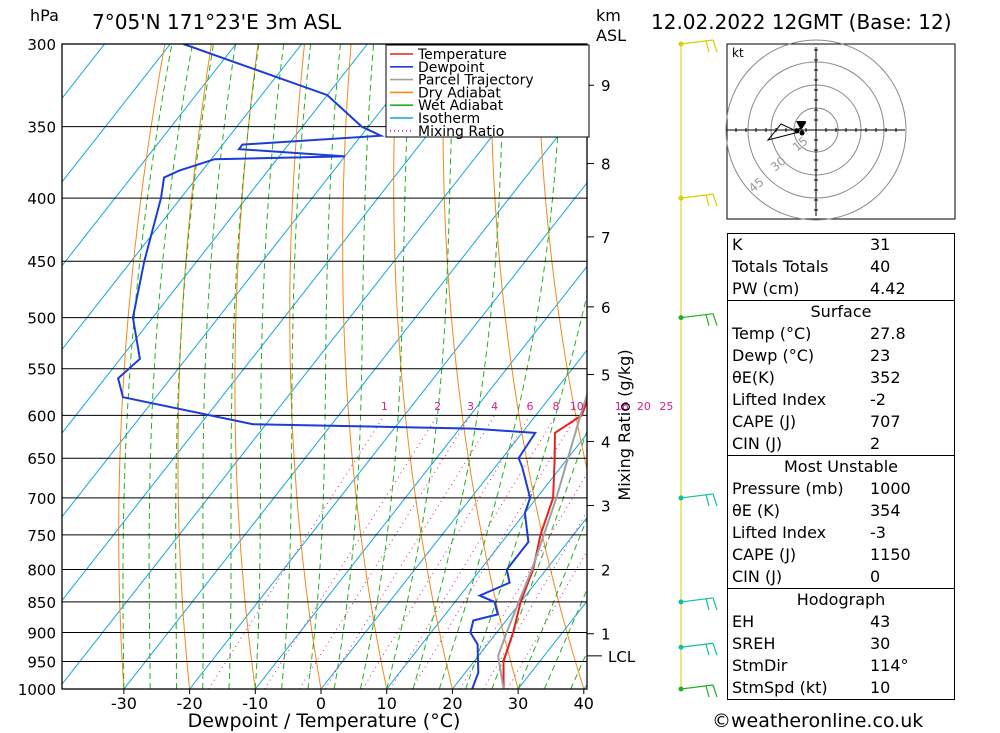 Image resolution: width=1000 pixels, height=733 pixels. What do you see at coordinates (816, 421) in the screenshot?
I see `surface-cape-row: CAPE (J) 707` at bounding box center [816, 421].